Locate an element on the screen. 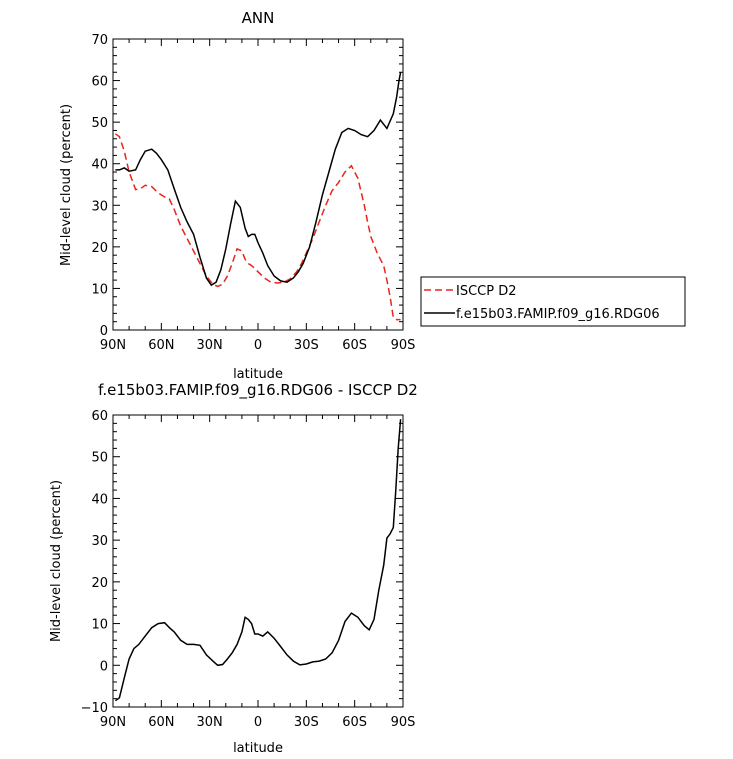 The height and width of the screenshot is (759, 733). bottom-x-tick-label: 0 is located at coordinates (258, 722).